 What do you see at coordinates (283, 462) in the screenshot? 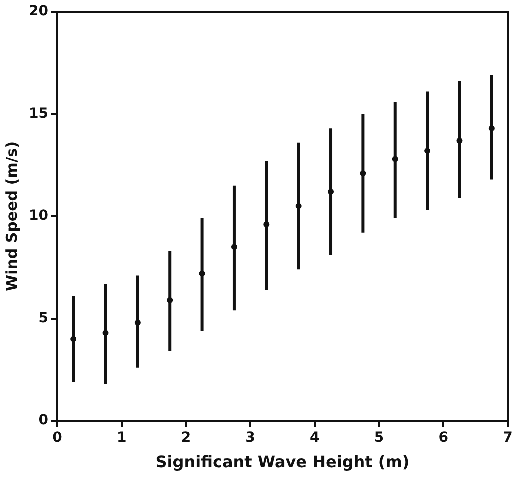
I see `x-axis-title: Significant Wave Height (m)` at bounding box center [283, 462].